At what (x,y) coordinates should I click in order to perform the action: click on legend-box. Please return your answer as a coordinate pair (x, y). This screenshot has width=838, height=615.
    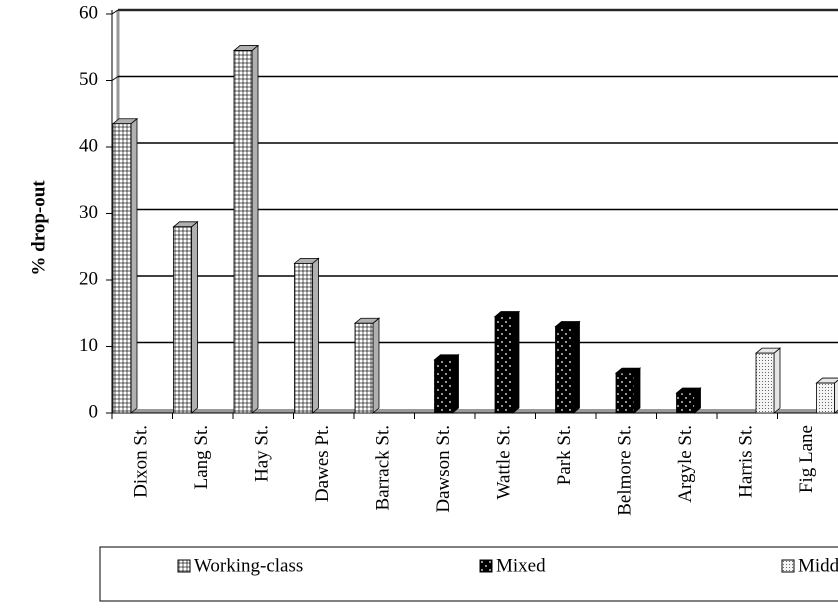
    Looking at the image, I should click on (468, 574).